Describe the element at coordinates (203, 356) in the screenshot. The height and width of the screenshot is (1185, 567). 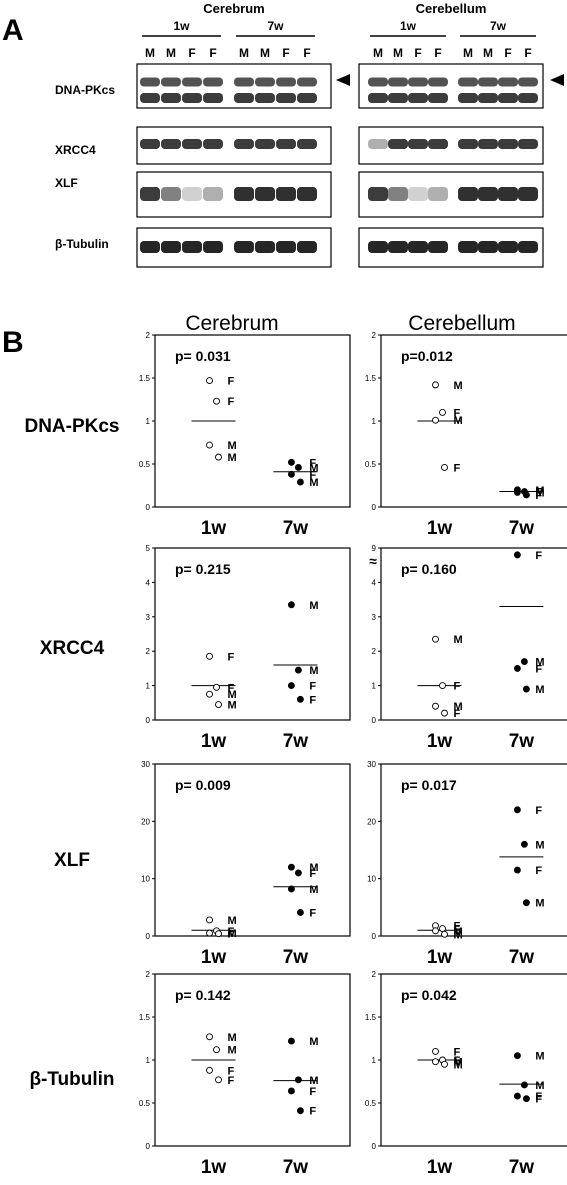
I see `p-value-label: p= 0.031` at that location.